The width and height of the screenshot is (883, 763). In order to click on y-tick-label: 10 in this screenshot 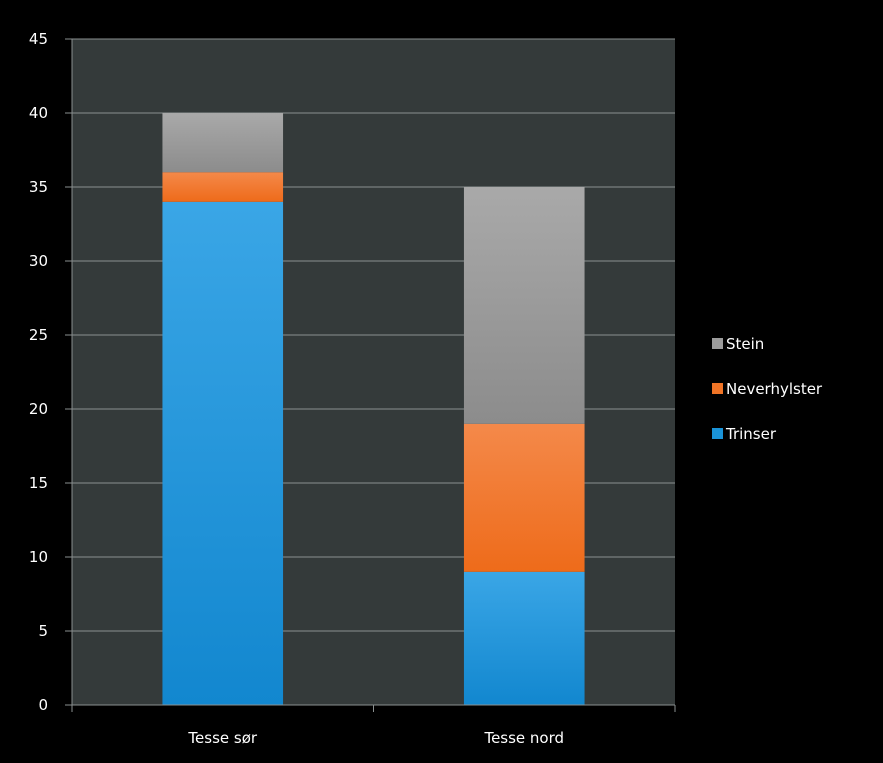, I will do `click(38, 557)`.